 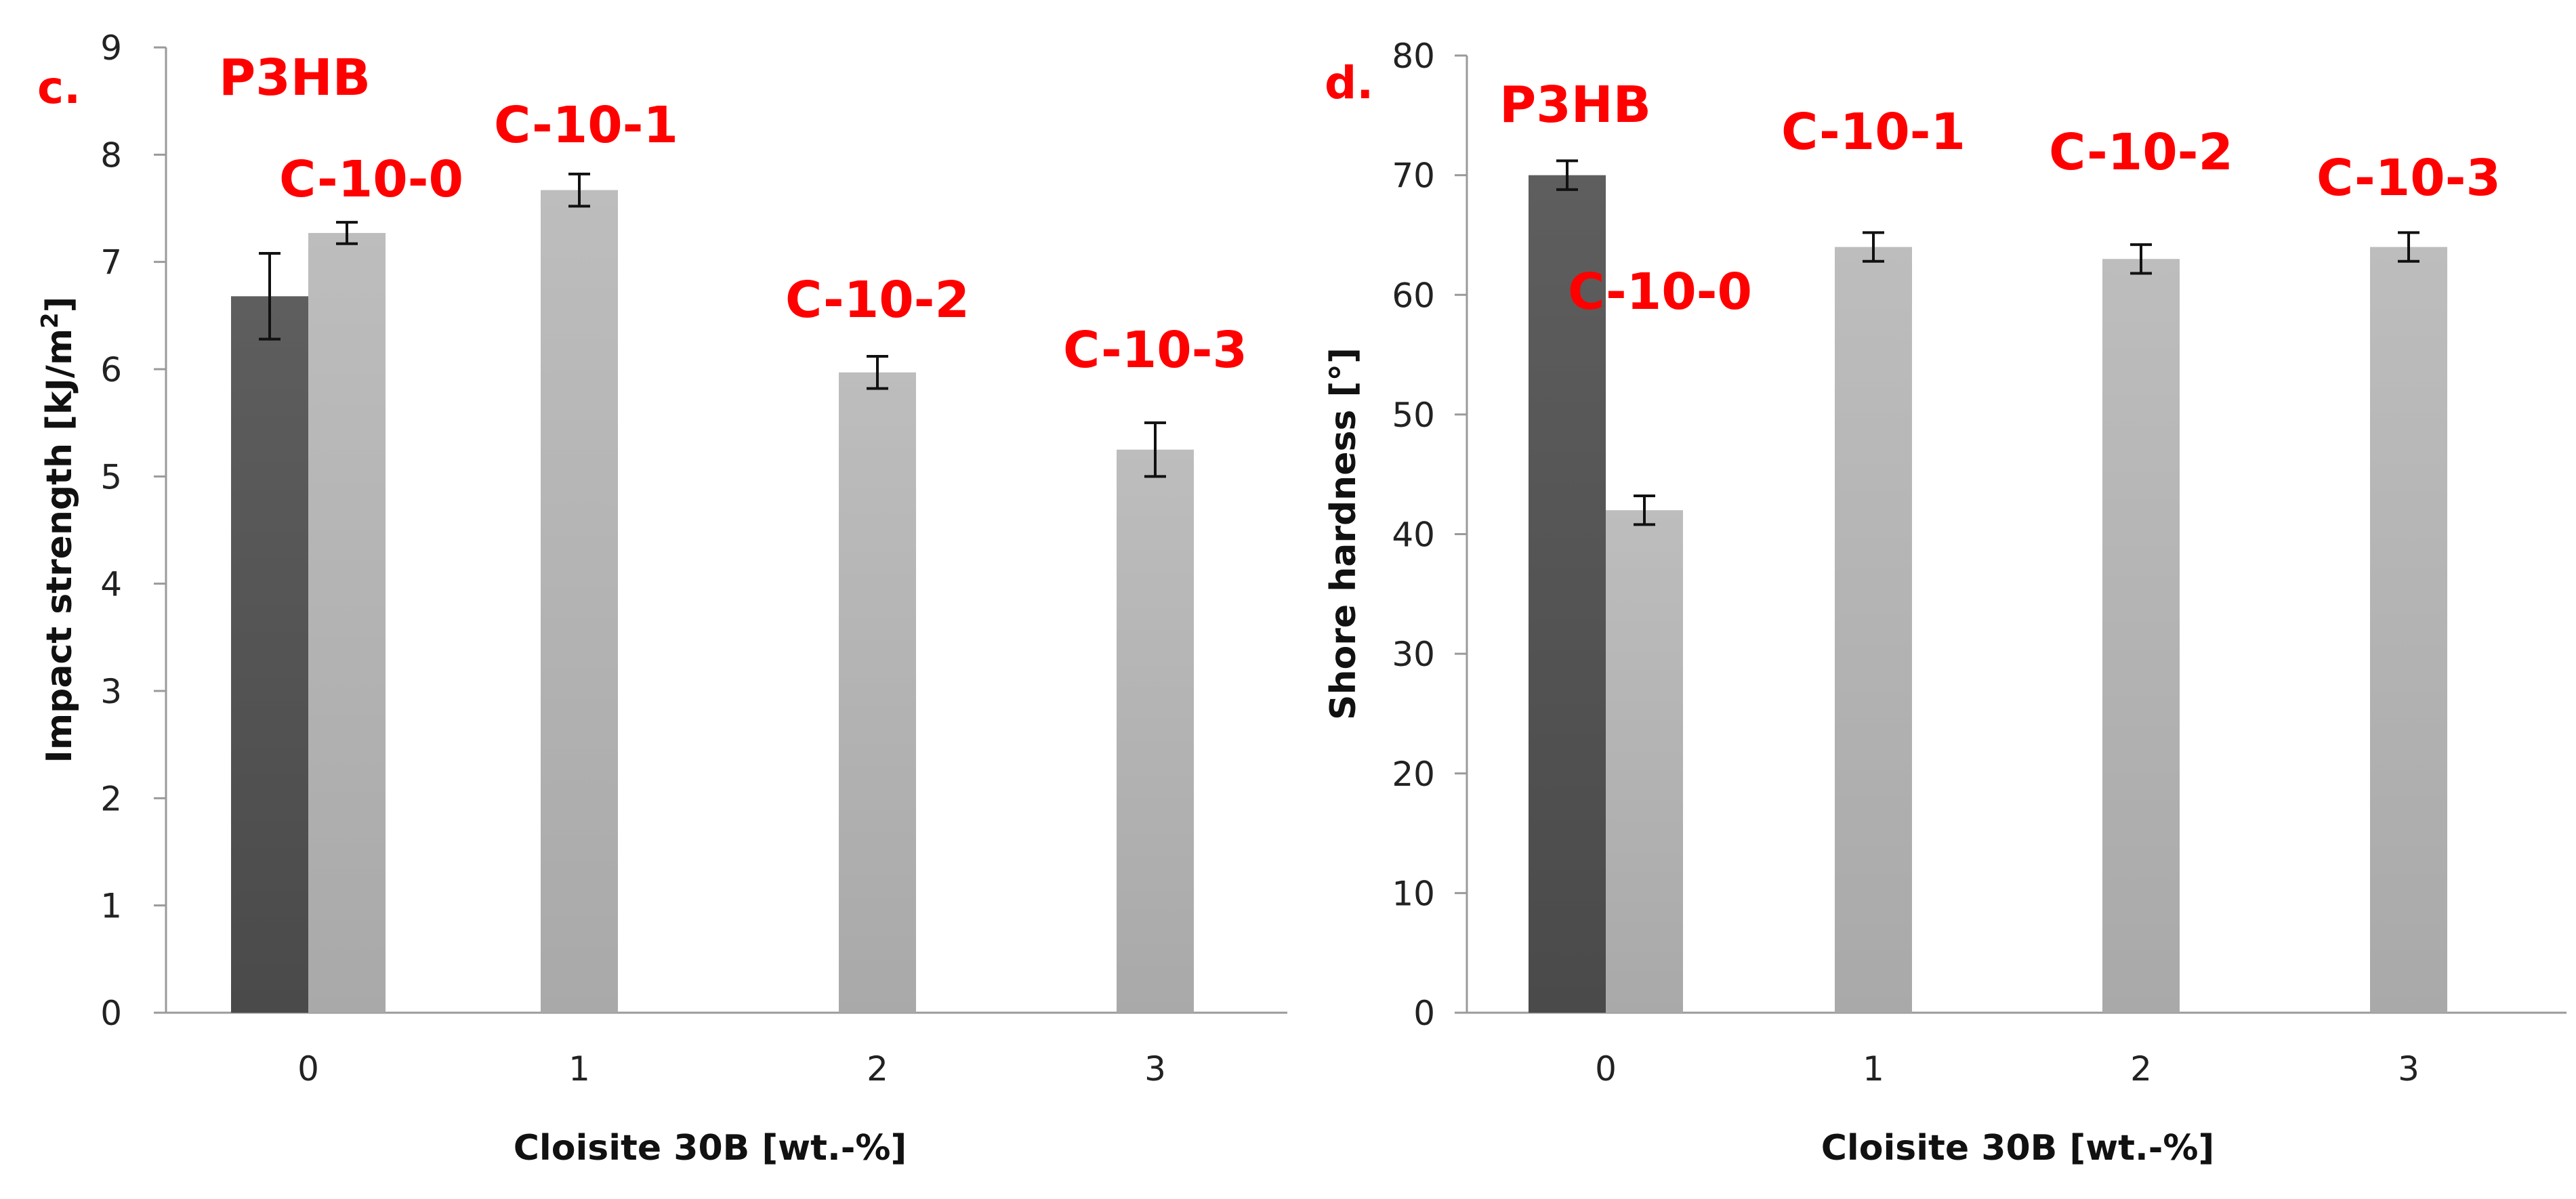 I want to click on y-tick-label: 30, so click(x=1413, y=655).